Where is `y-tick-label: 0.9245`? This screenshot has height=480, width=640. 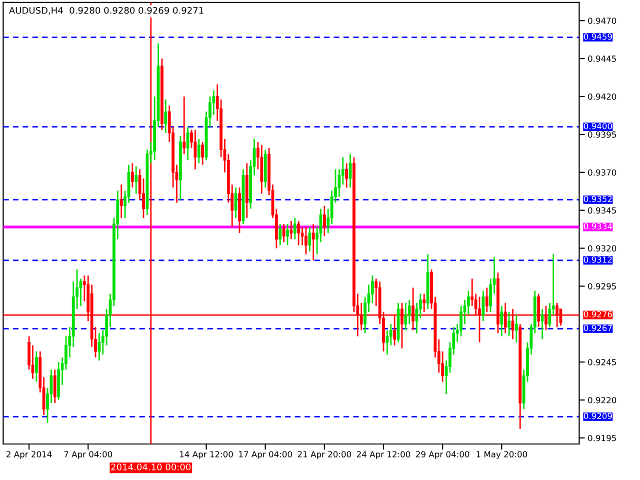 y-tick-label: 0.9245 is located at coordinates (602, 362).